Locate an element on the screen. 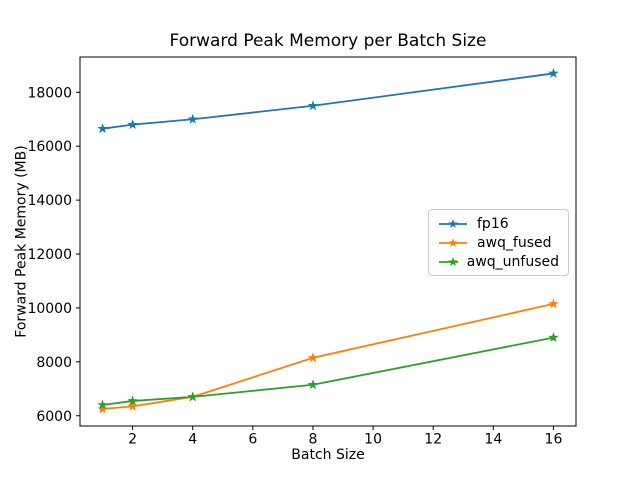  y-tick-label: 10000 is located at coordinates (49, 309).